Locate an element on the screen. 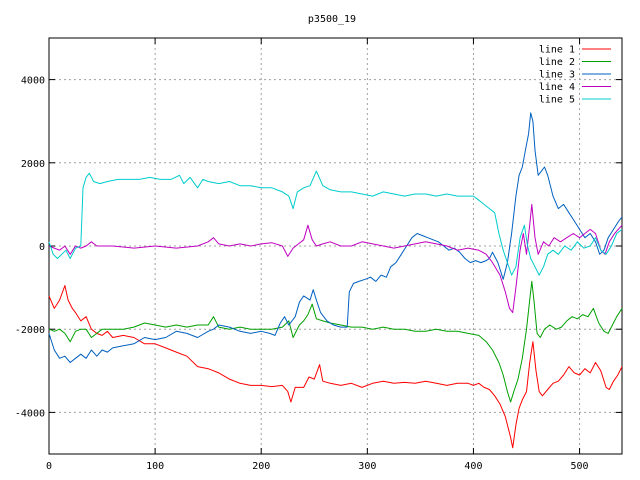 The width and height of the screenshot is (640, 480). y-tick-label: -4000 is located at coordinates (30, 413).